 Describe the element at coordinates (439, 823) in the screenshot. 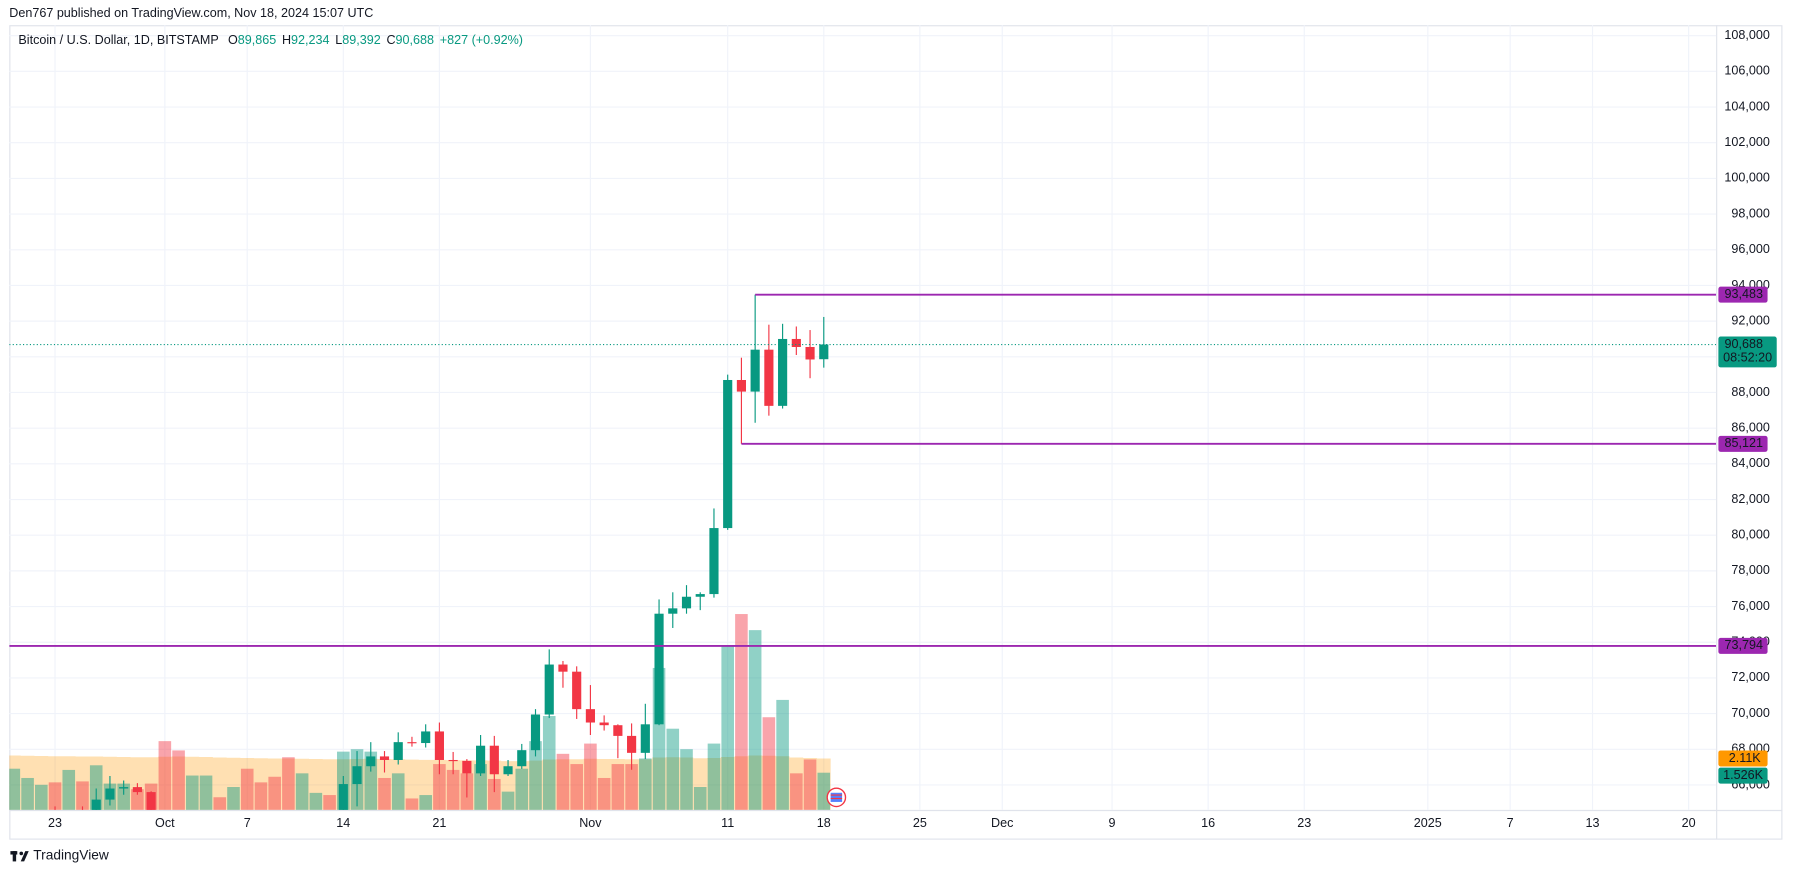

I see `x-tick-label: 21` at that location.